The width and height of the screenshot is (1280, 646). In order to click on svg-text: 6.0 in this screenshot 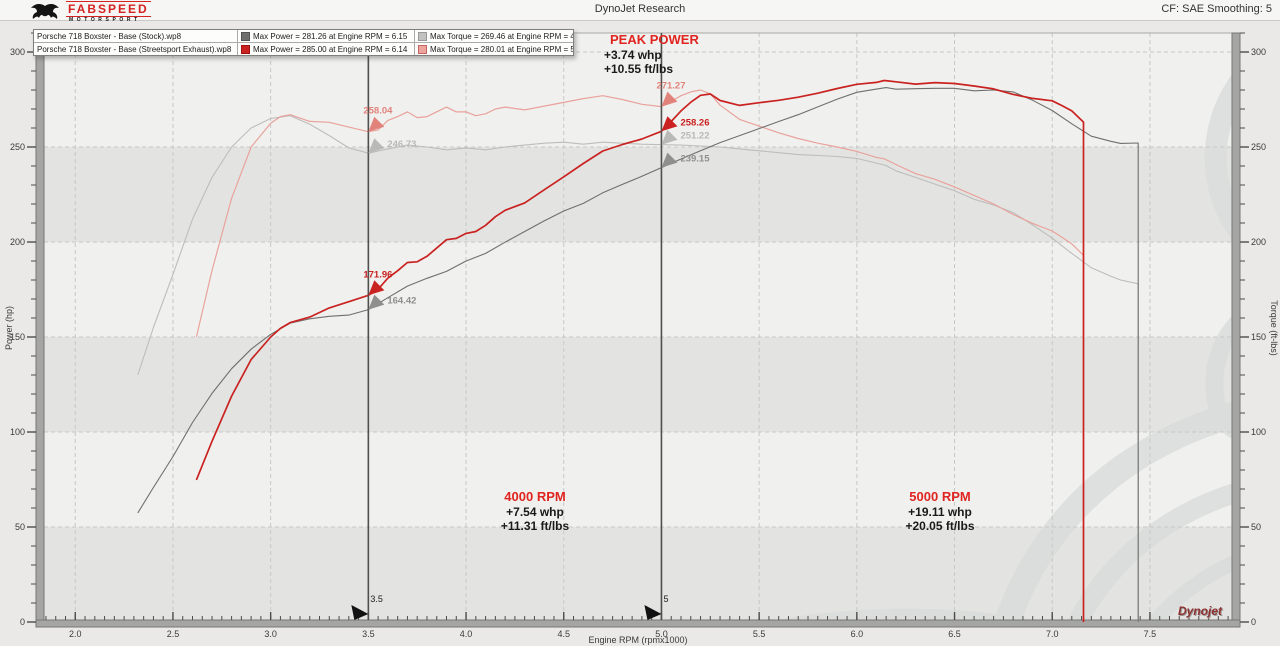, I will do `click(857, 634)`.